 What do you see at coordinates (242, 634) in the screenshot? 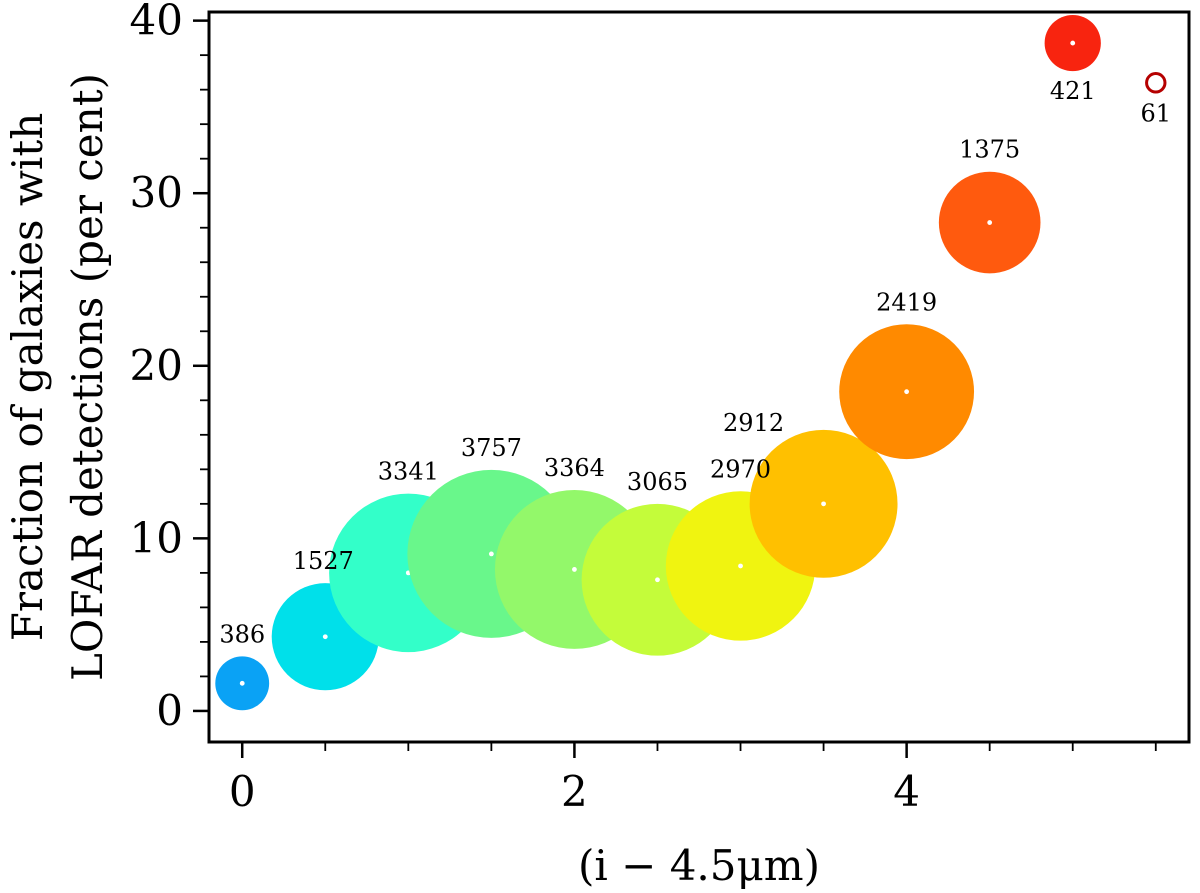
I see `point-count-label: 386` at bounding box center [242, 634].